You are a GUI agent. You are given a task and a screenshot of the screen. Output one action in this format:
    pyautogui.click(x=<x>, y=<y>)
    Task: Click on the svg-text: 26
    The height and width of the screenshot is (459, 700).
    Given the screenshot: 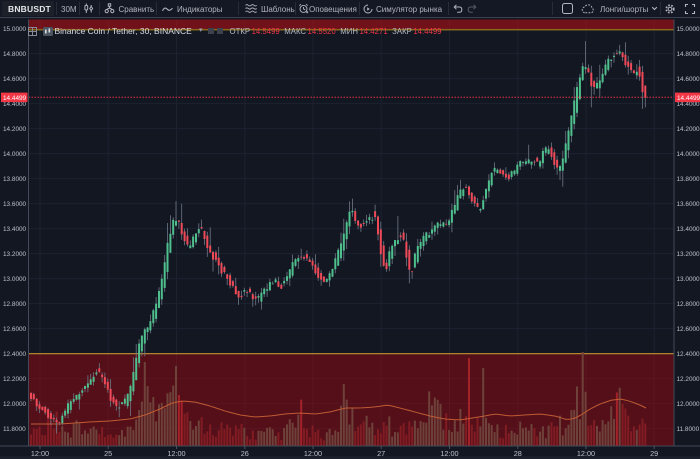 What is the action you would take?
    pyautogui.click(x=245, y=453)
    